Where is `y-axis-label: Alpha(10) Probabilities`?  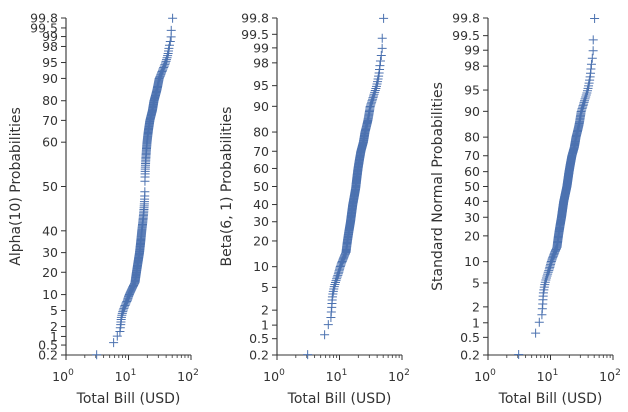 y-axis-label: Alpha(10) Probabilities is located at coordinates (16, 186).